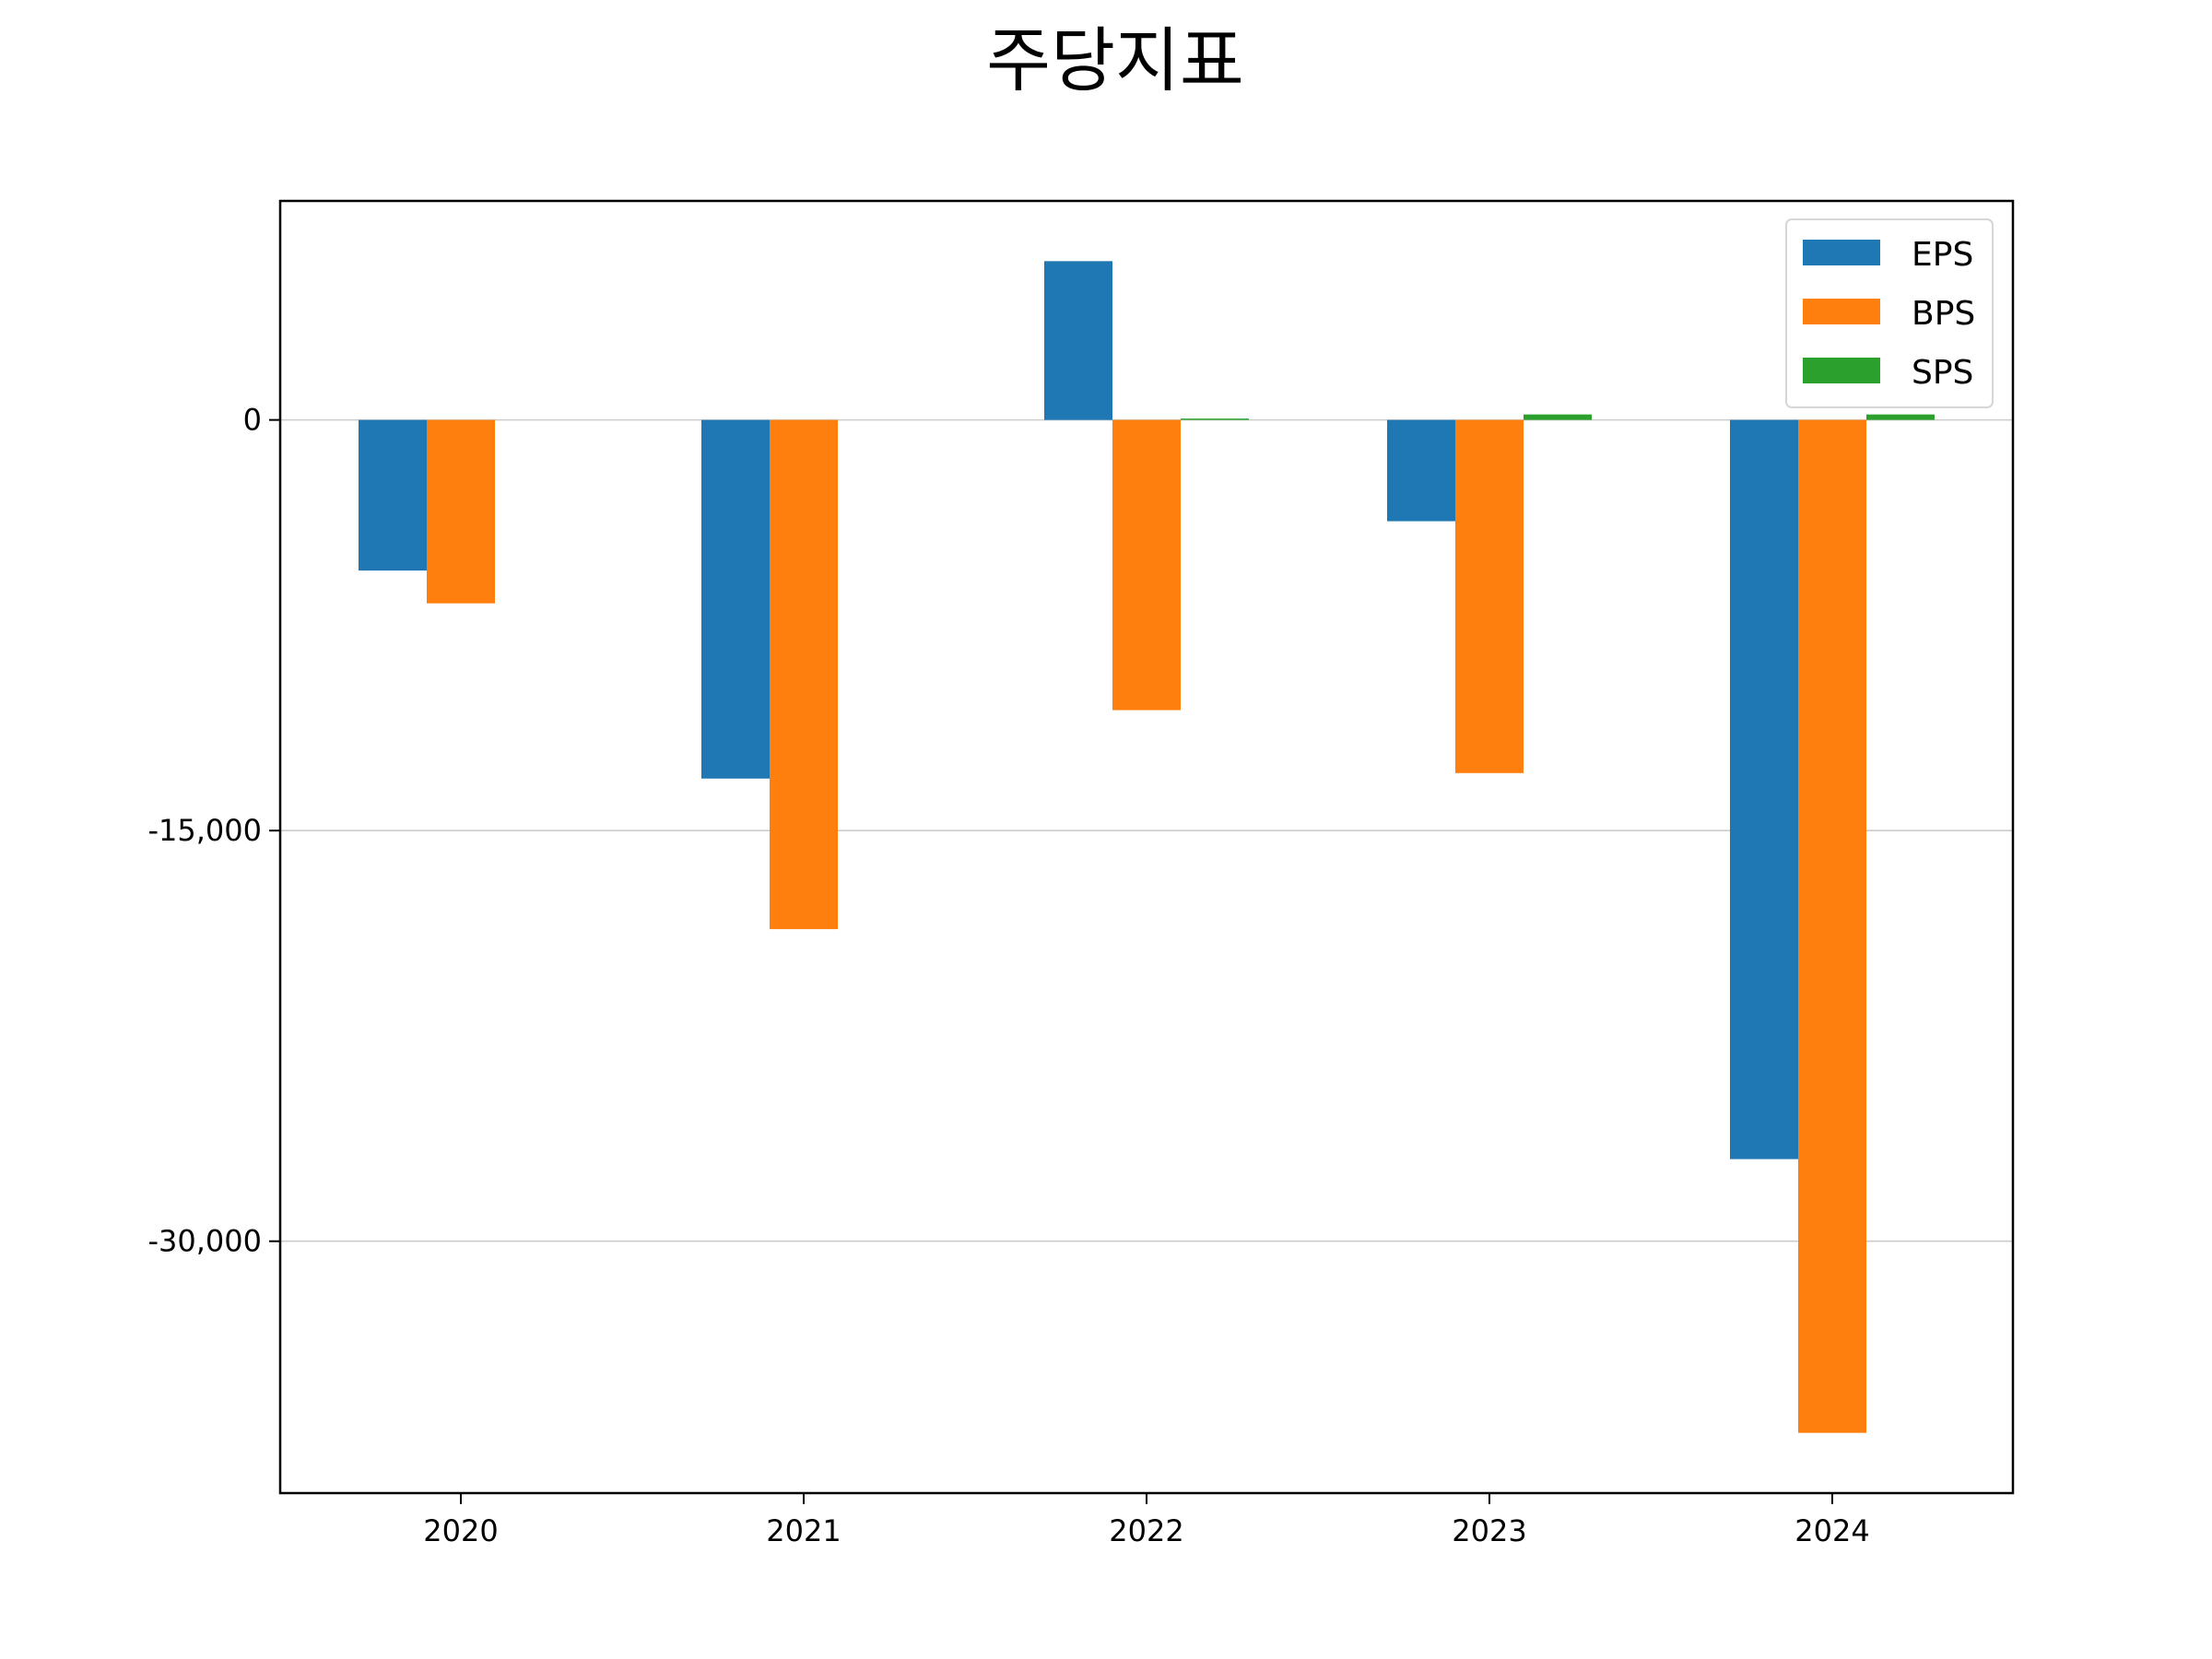 This screenshot has width=2212, height=1659. I want to click on x-tick-label-2021: 2021, so click(803, 1530).